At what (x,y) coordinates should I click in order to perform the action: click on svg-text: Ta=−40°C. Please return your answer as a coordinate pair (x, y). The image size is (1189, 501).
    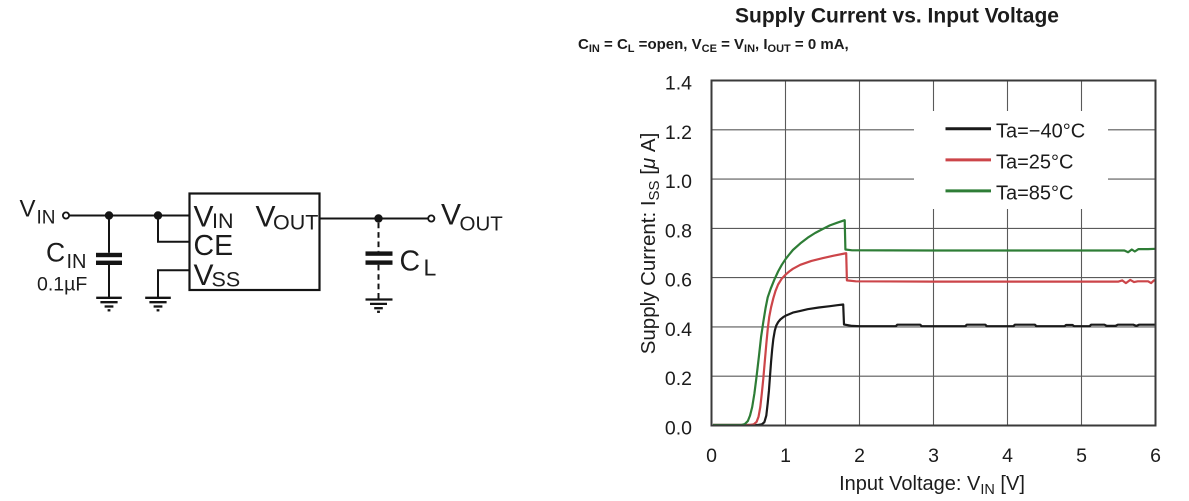
    Looking at the image, I should click on (1040, 132).